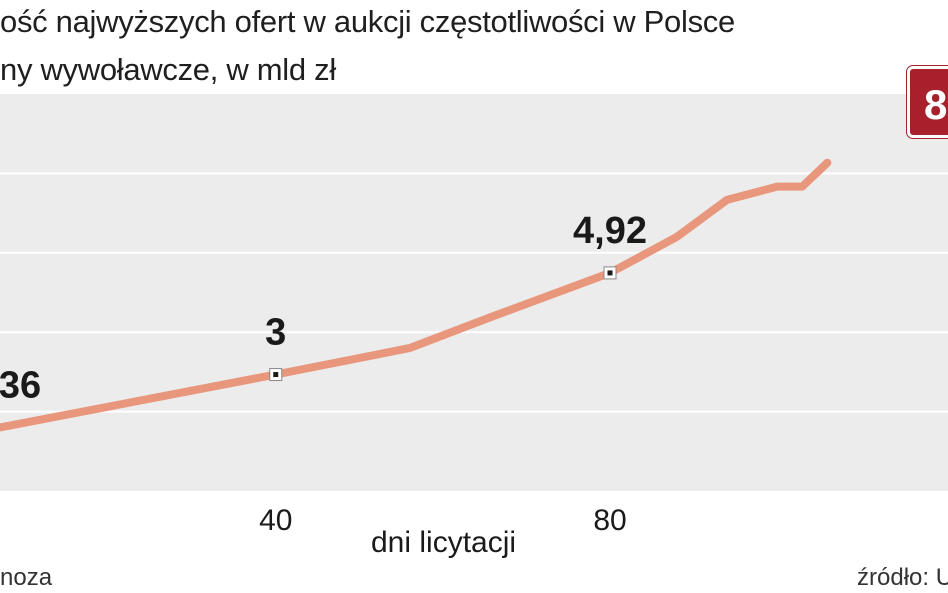 Image resolution: width=948 pixels, height=593 pixels. What do you see at coordinates (168, 69) in the screenshot?
I see `chart-subtitle: ny wywoławcze, w mld zł` at bounding box center [168, 69].